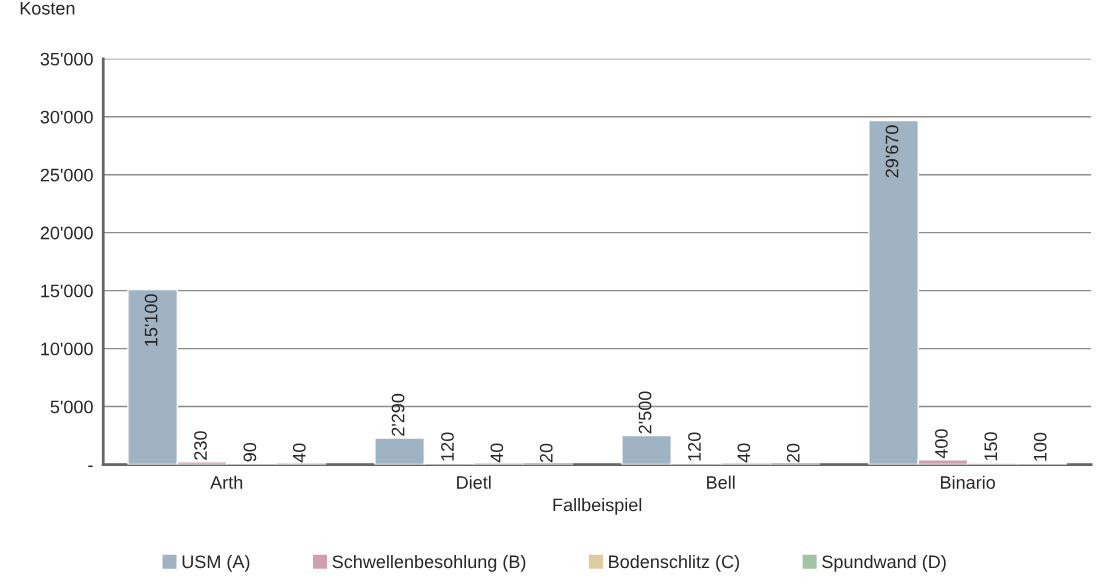  Describe the element at coordinates (66, 117) in the screenshot. I see `y-tick-label: 30'000` at that location.